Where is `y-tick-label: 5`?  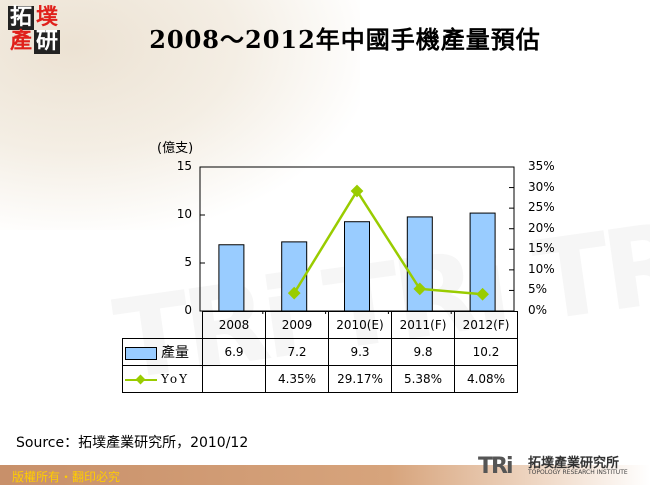 y-tick-label: 5 is located at coordinates (188, 262).